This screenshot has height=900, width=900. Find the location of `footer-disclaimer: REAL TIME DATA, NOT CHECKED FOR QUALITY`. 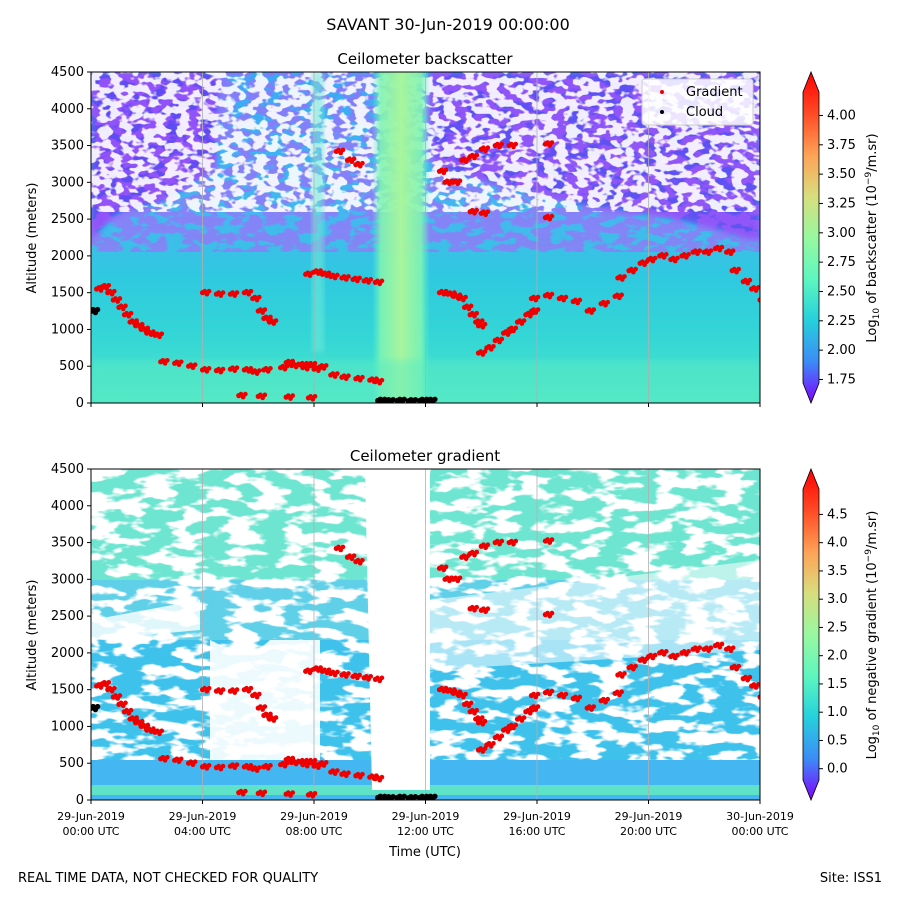

footer-disclaimer: REAL TIME DATA, NOT CHECKED FOR QUALITY is located at coordinates (168, 878).